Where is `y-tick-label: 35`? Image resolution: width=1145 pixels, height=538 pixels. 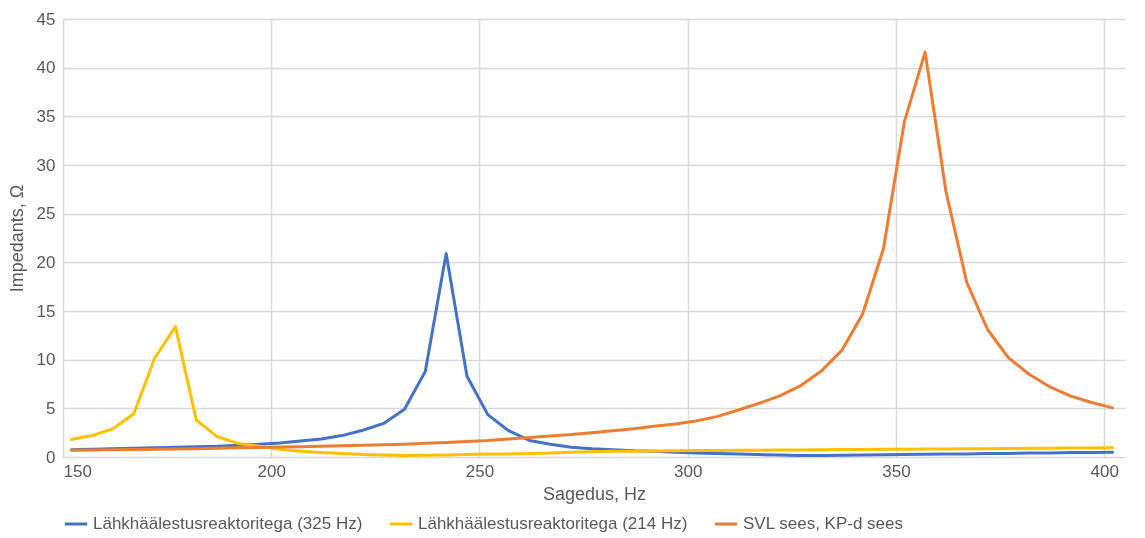
y-tick-label: 35 is located at coordinates (46, 116).